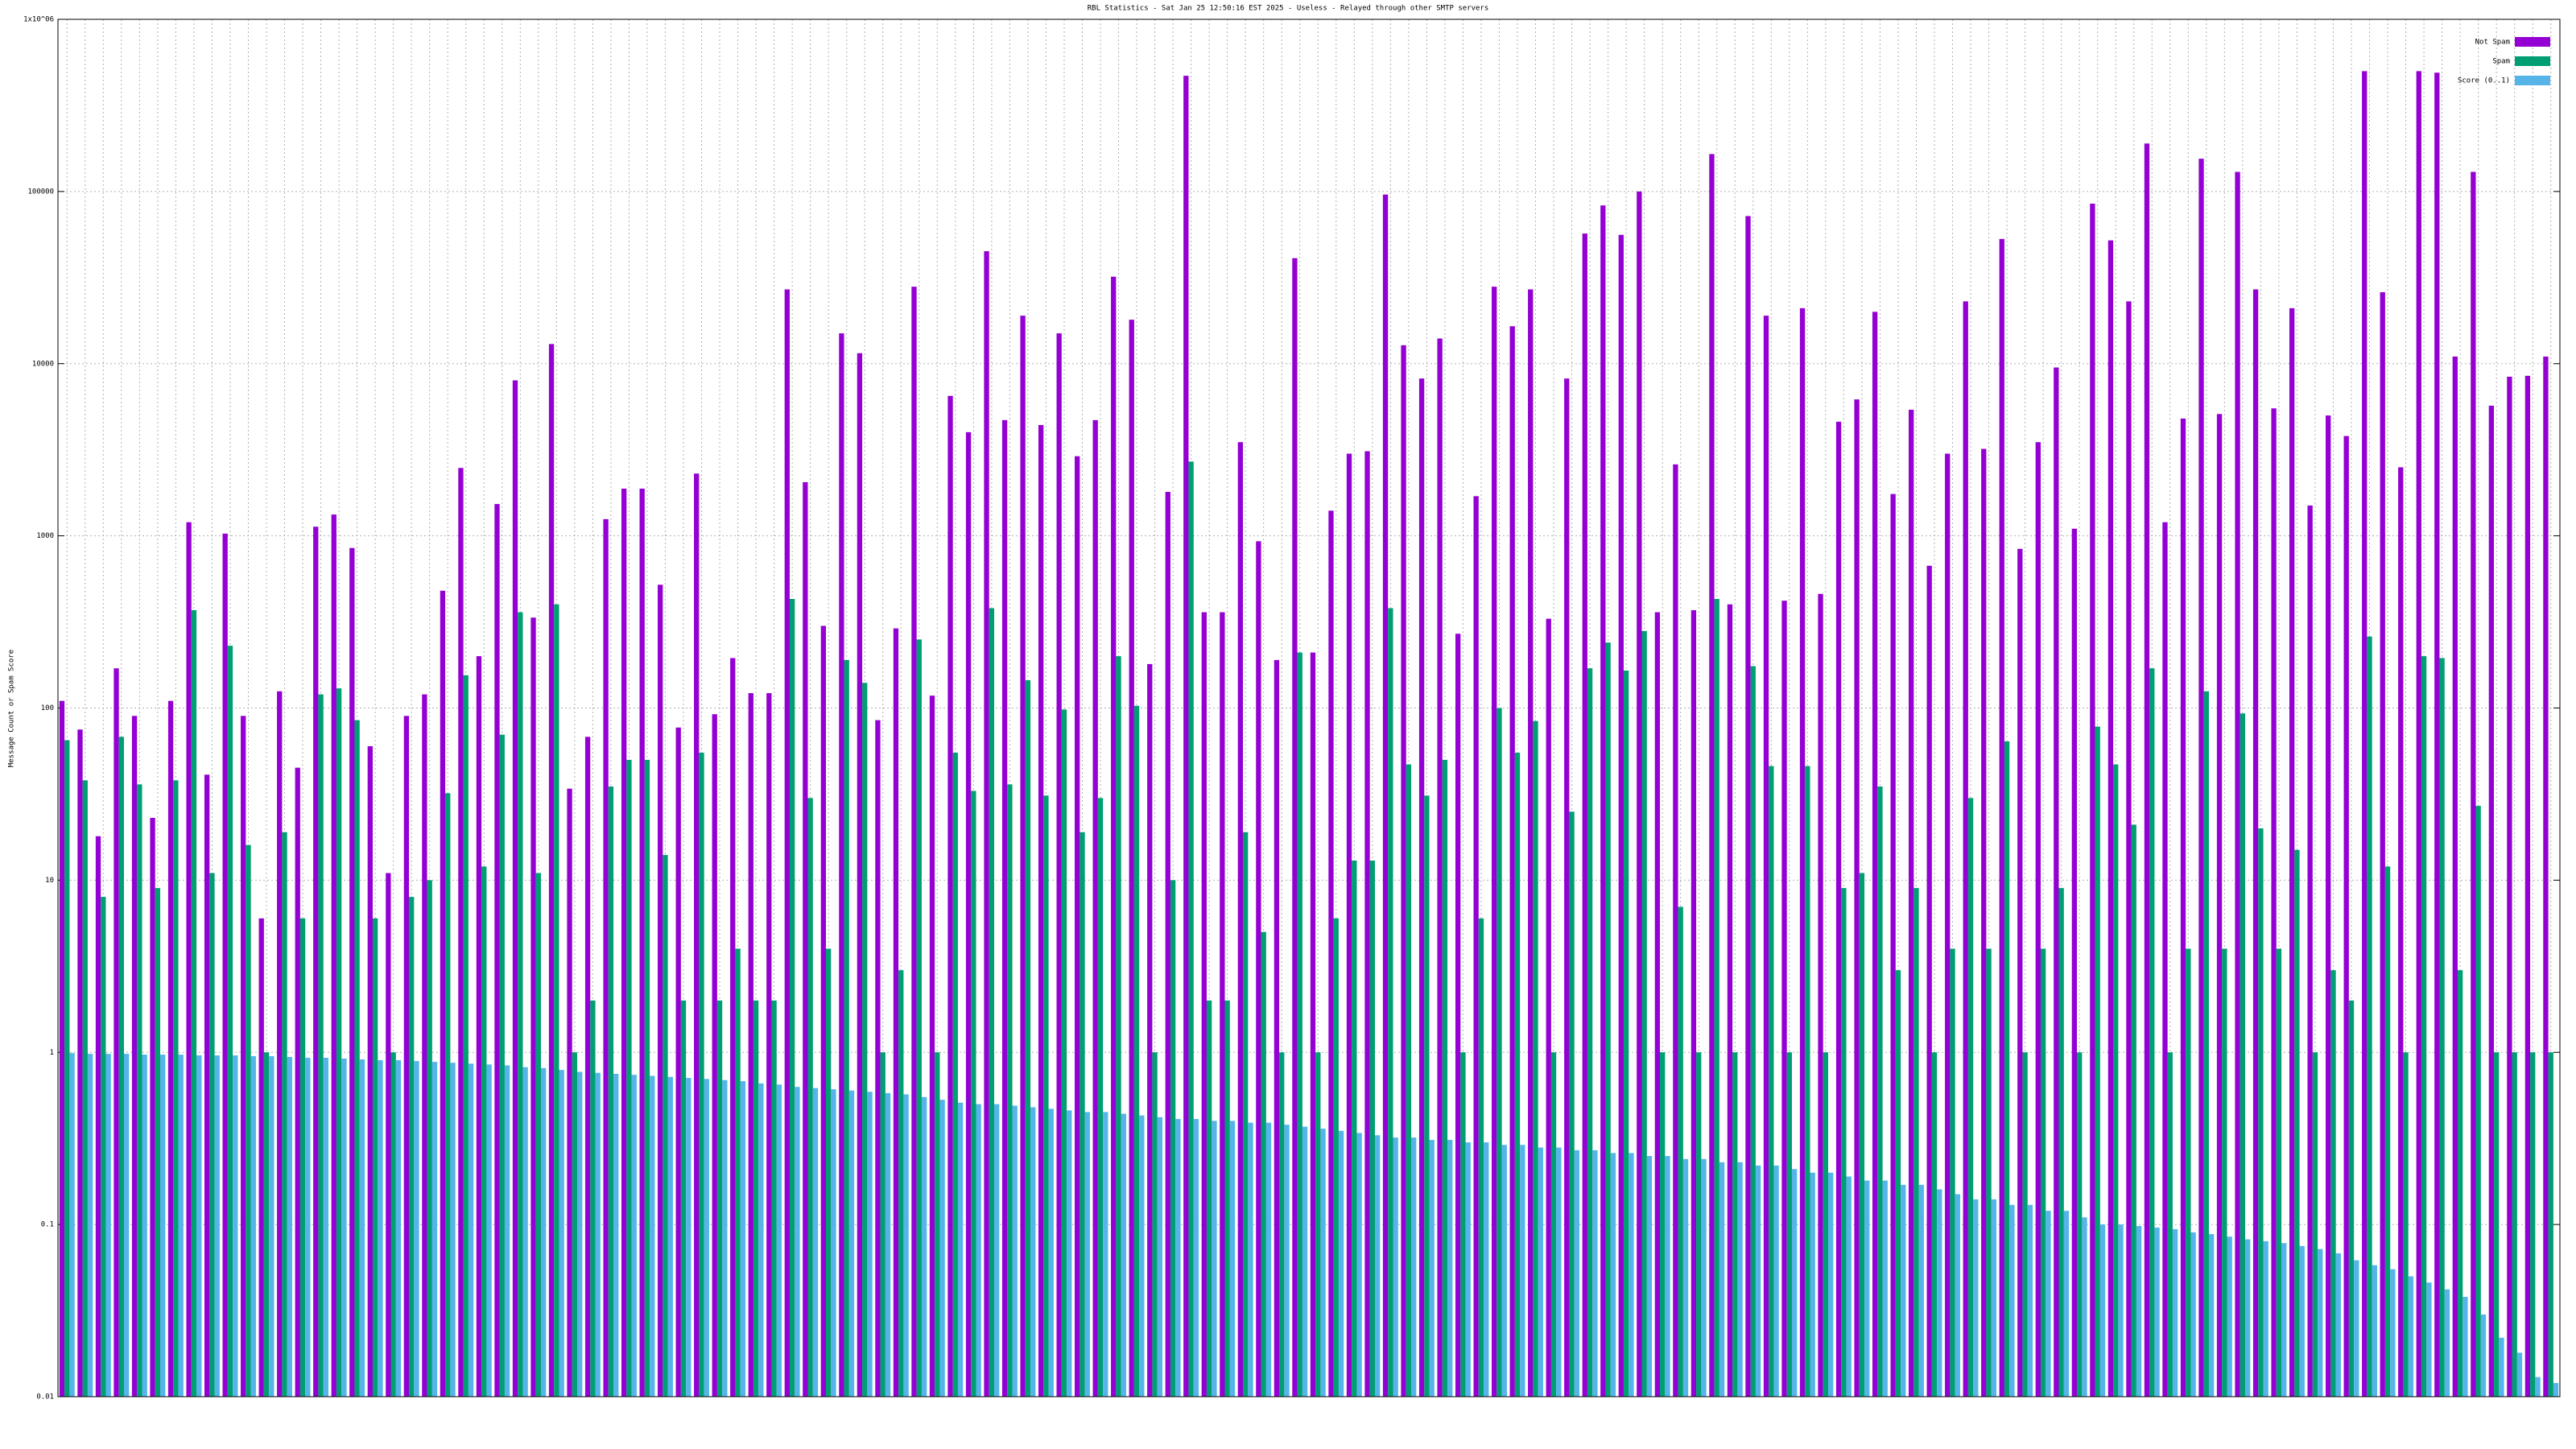 This screenshot has height=1449, width=2576. What do you see at coordinates (40, 192) in the screenshot?
I see `y-tick-label: 100000` at bounding box center [40, 192].